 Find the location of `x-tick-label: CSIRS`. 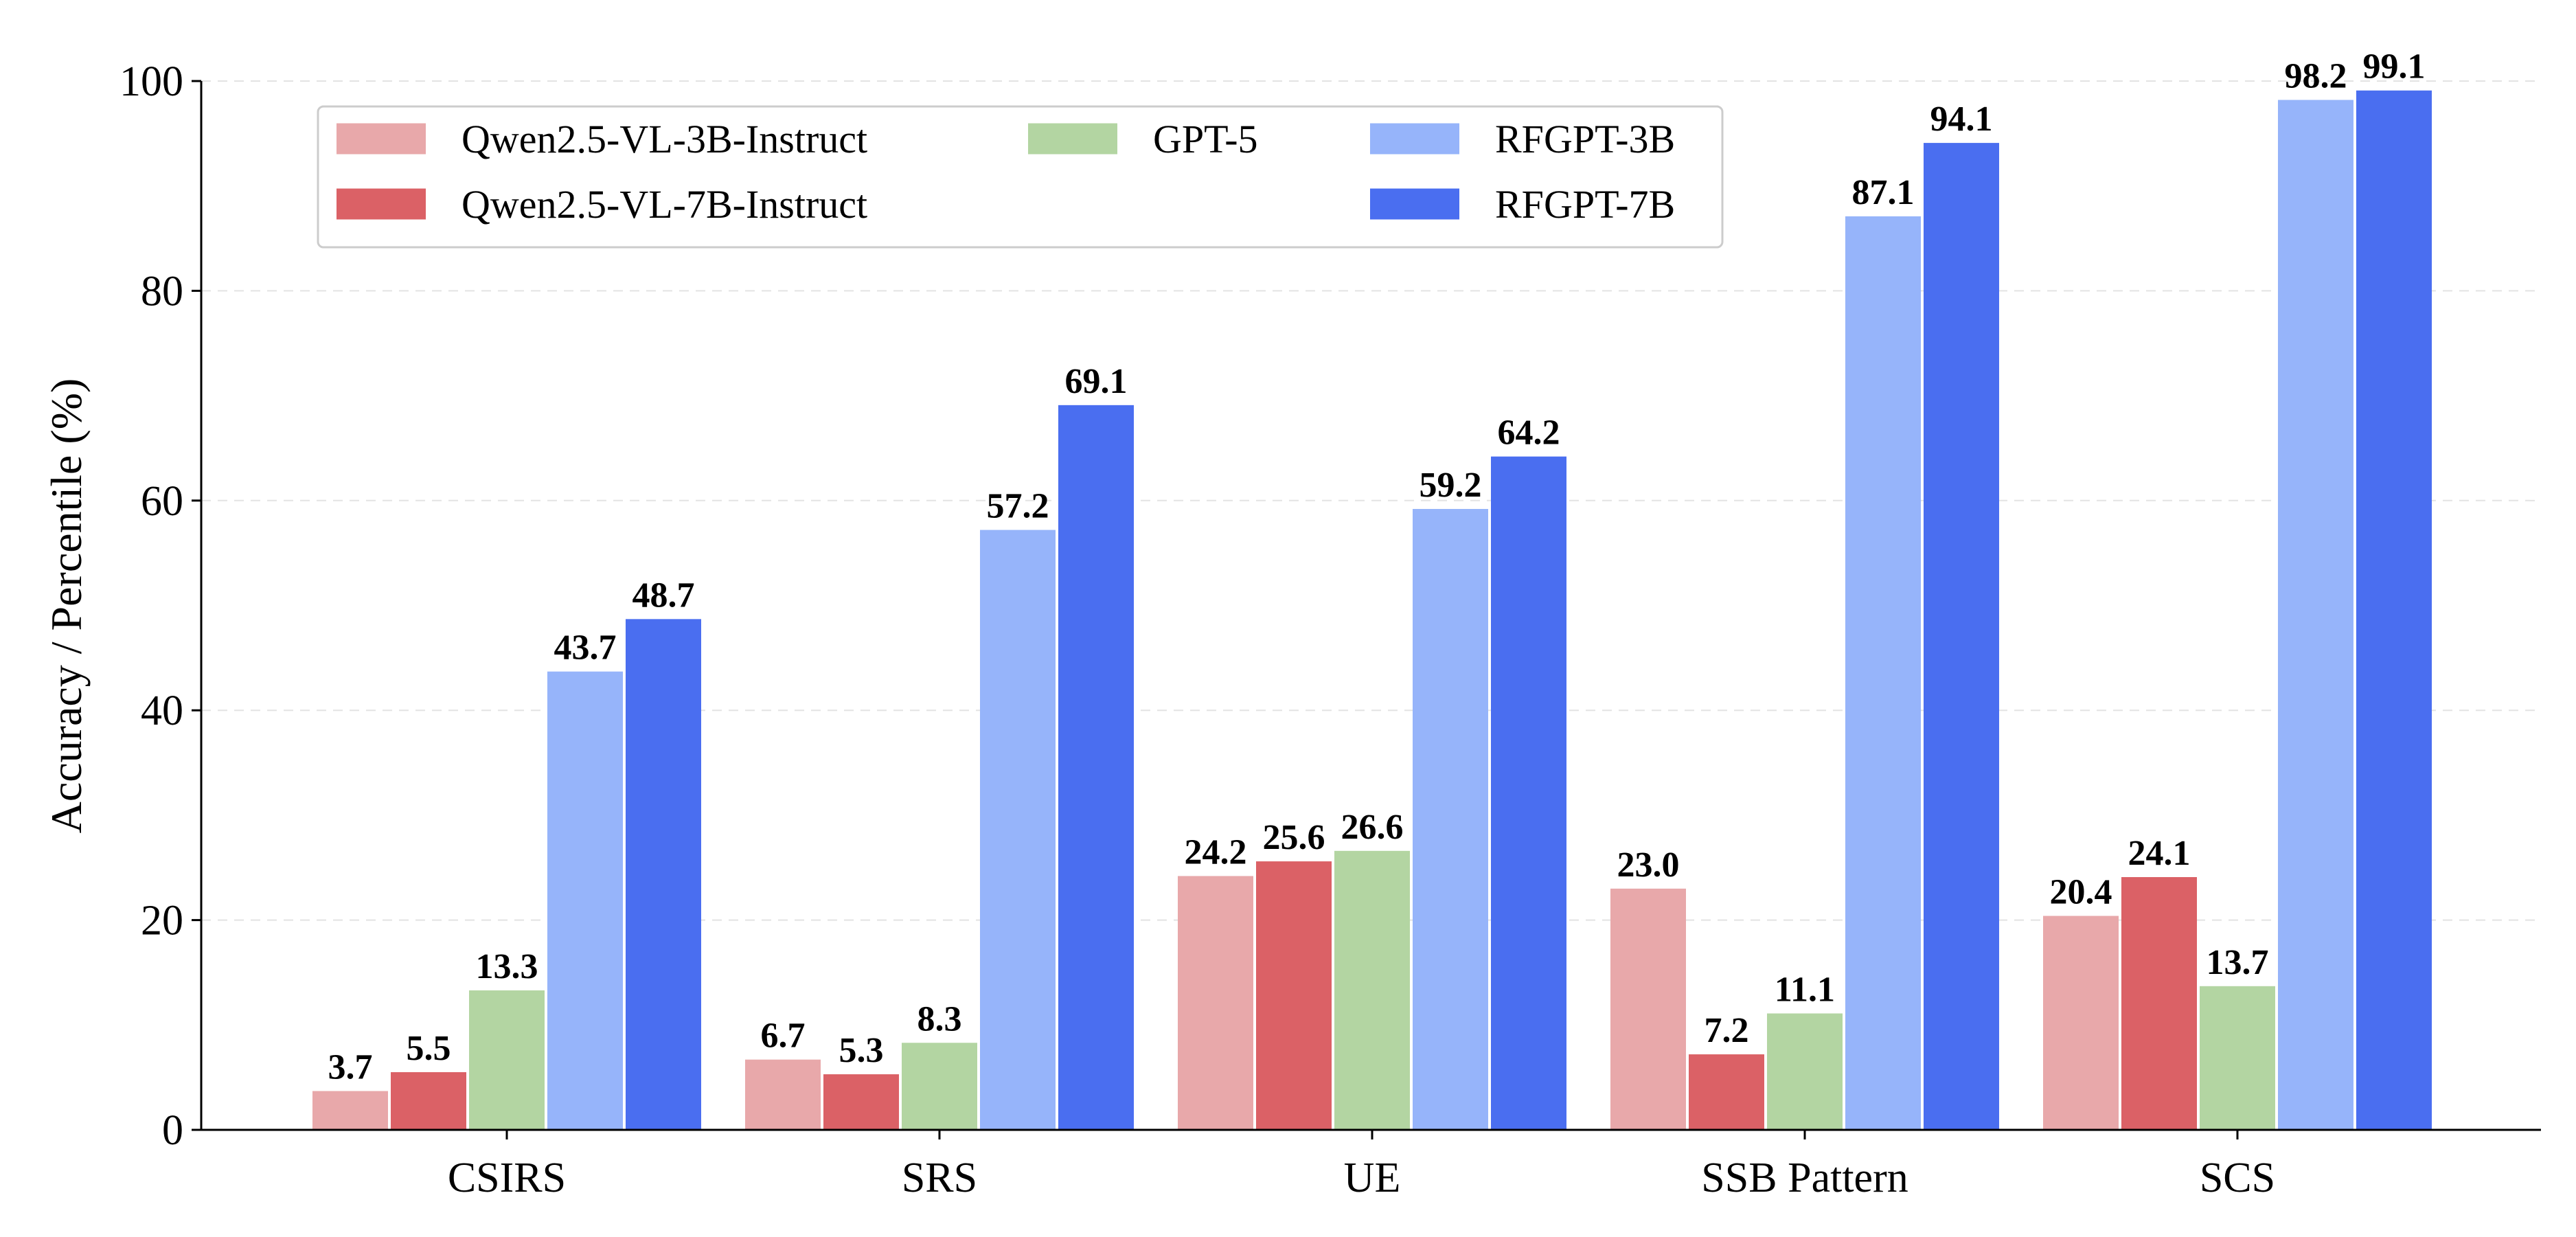

x-tick-label: CSIRS is located at coordinates (507, 1178).